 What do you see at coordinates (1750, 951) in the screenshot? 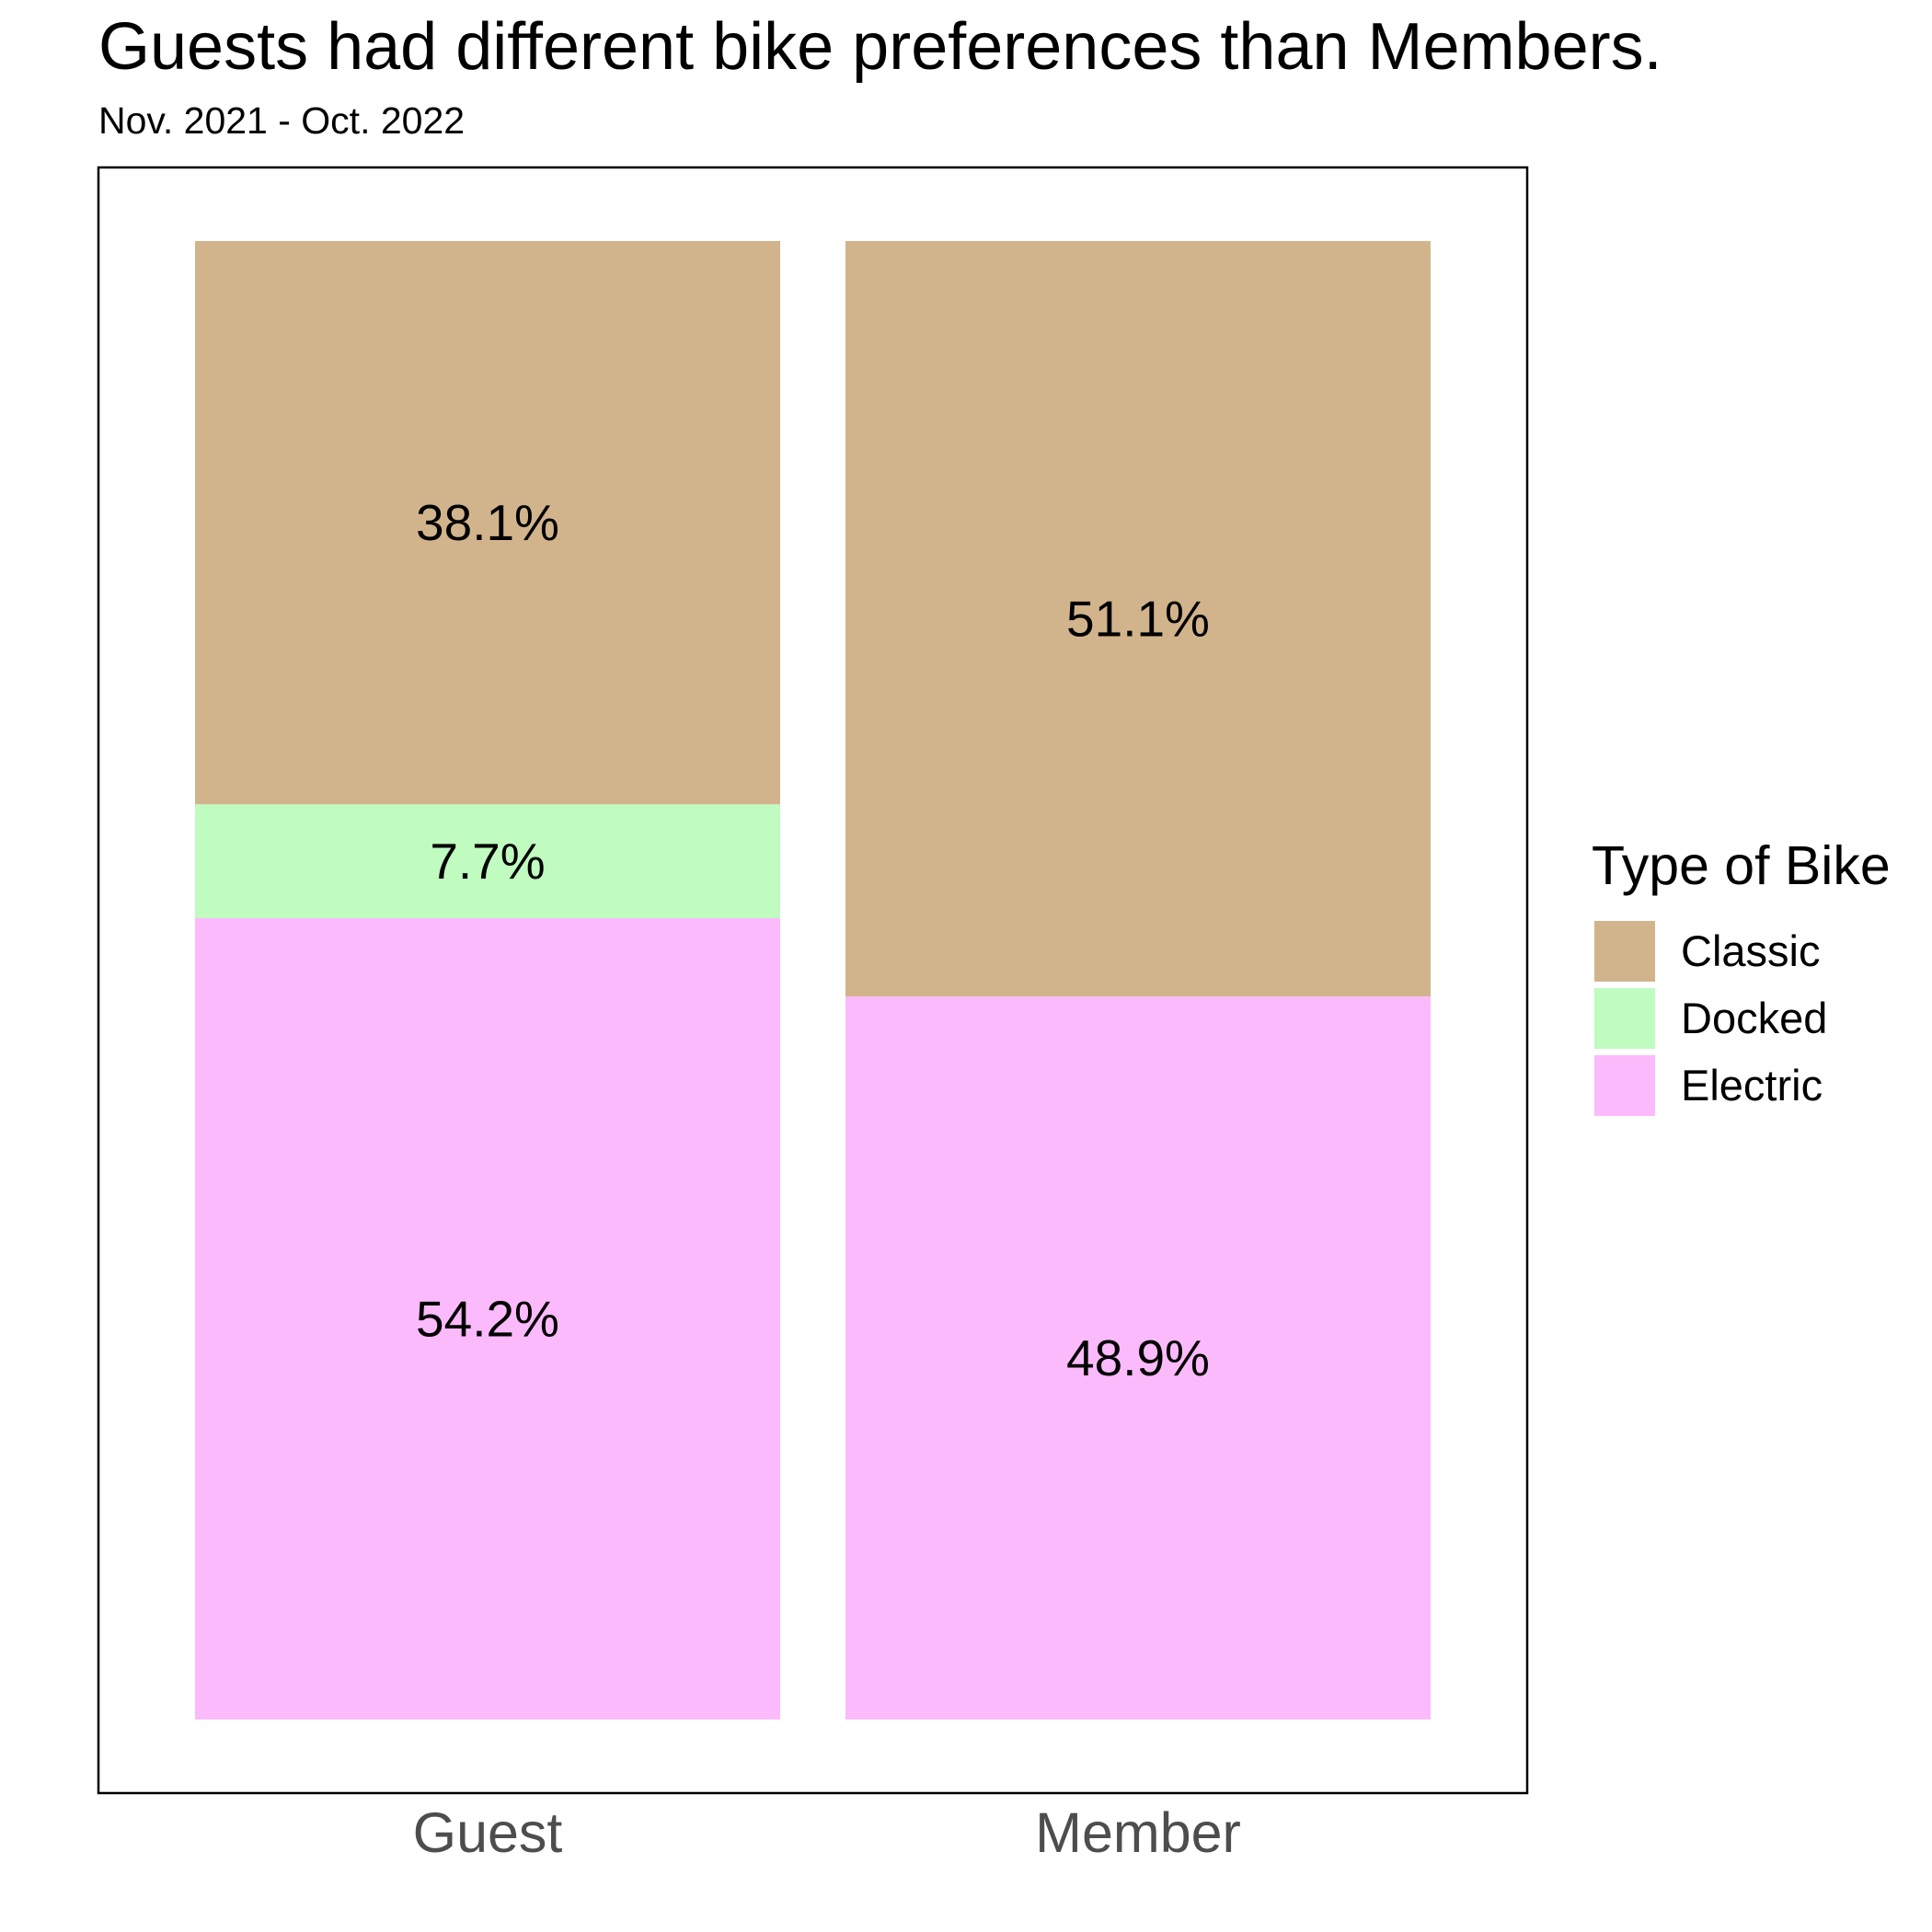
I see `legend-label-classic: Classic` at bounding box center [1750, 951].